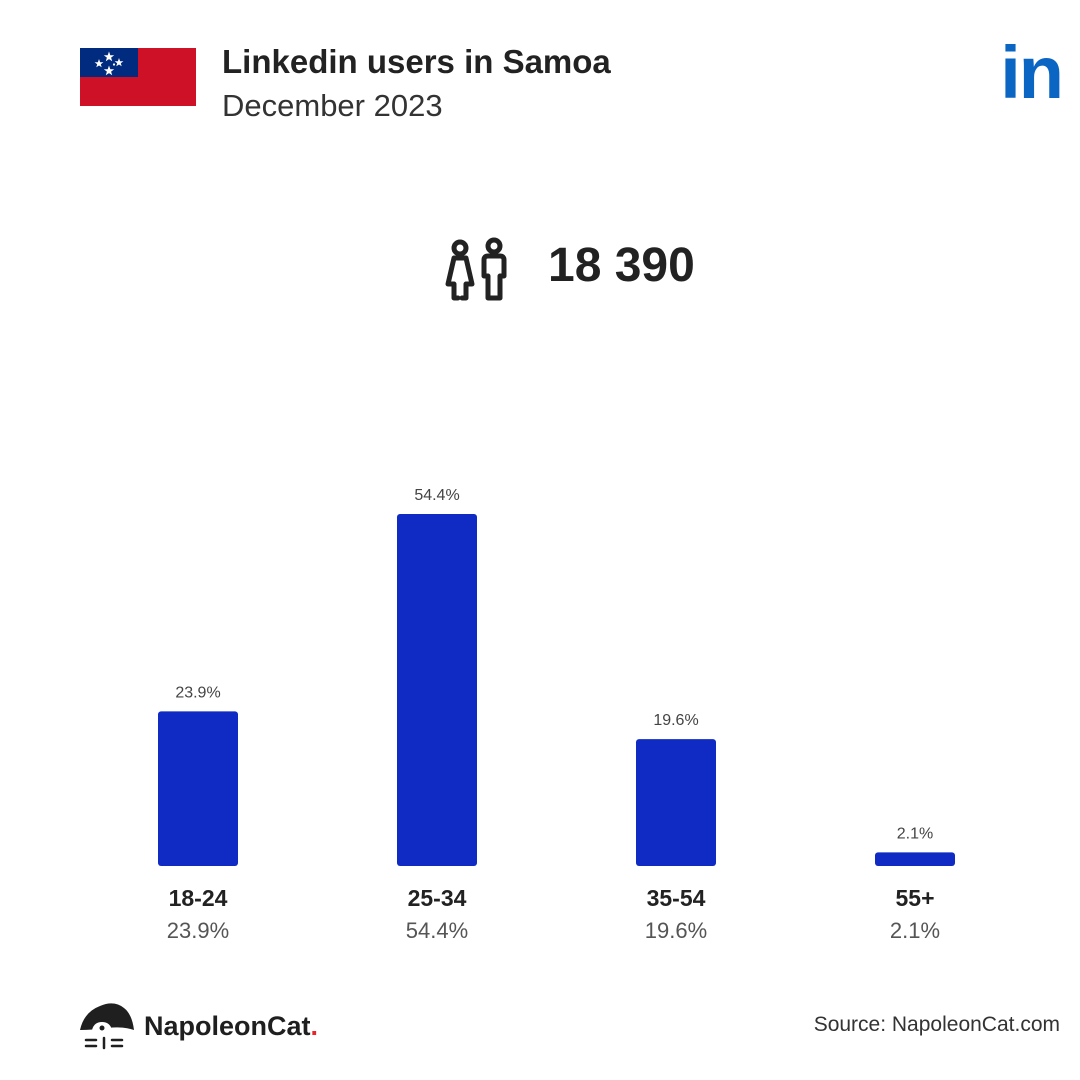 This screenshot has width=1080, height=1080. What do you see at coordinates (227, 1025) in the screenshot?
I see `napoleoncat-logo-text: NapoleonCat` at bounding box center [227, 1025].